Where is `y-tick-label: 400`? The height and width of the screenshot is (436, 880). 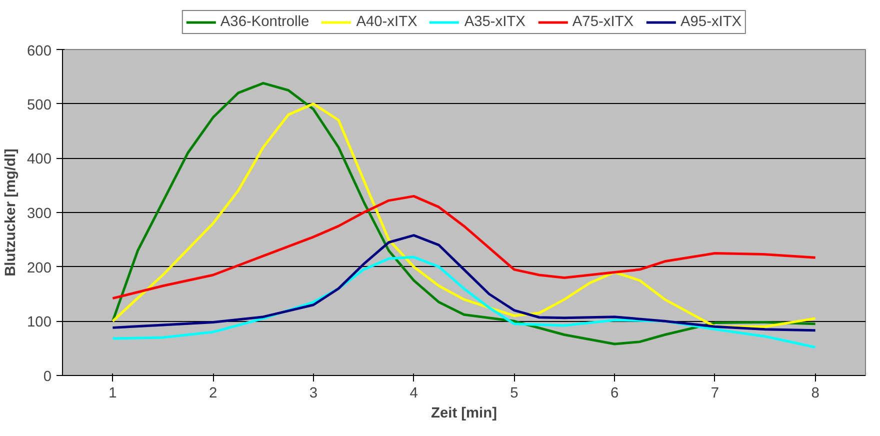
y-tick-label: 400 is located at coordinates (39, 160).